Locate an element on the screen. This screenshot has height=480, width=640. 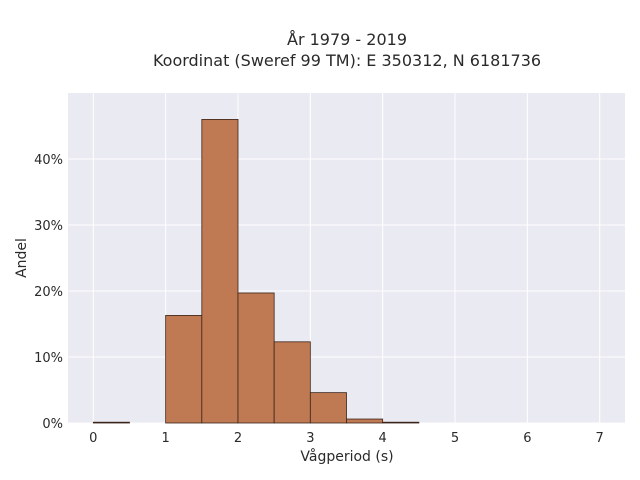
x-tick-label: 4 is located at coordinates (383, 438).